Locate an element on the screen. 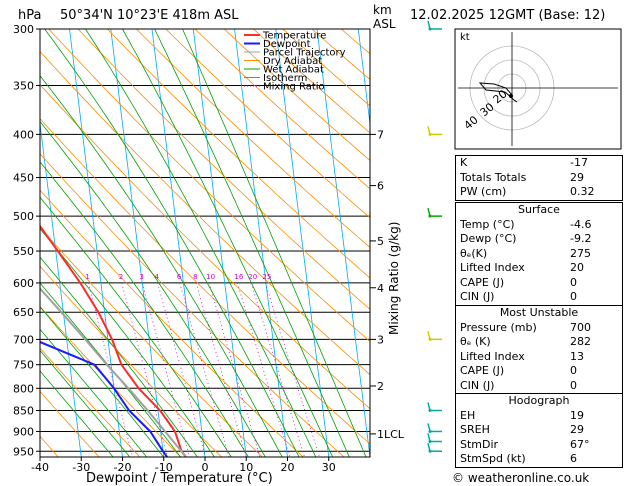 This screenshot has height=486, width=629. pressure-tick-label: 800 is located at coordinates (23, 388).